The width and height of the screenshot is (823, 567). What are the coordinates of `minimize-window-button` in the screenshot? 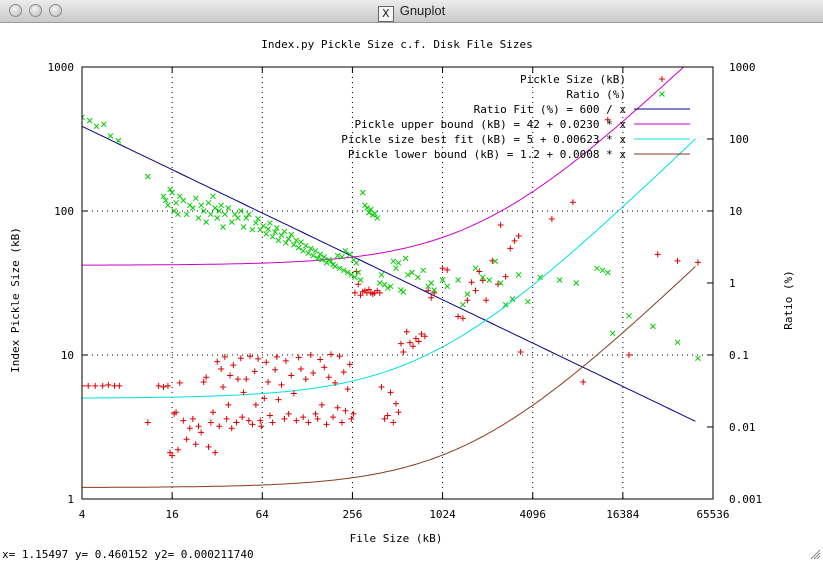 It's located at (35, 10).